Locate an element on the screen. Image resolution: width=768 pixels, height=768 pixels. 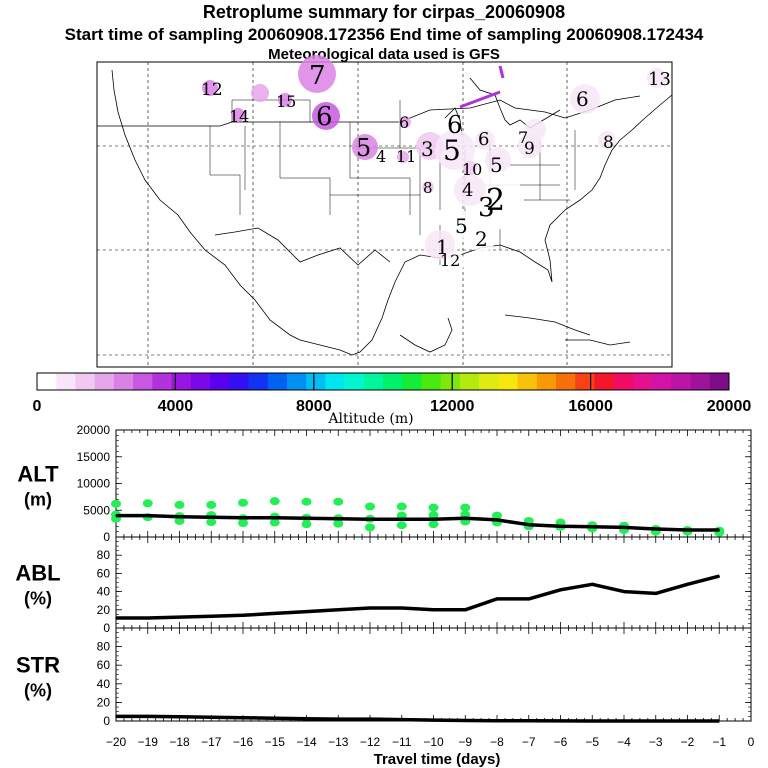
y-tick-label: 60 is located at coordinates (104, 665).